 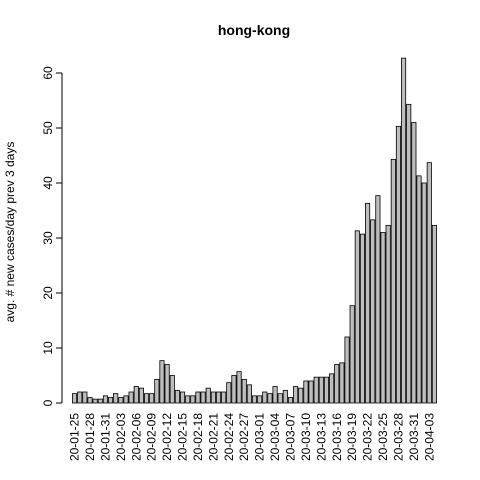 I want to click on chart-title: hong-kong, so click(x=254, y=30).